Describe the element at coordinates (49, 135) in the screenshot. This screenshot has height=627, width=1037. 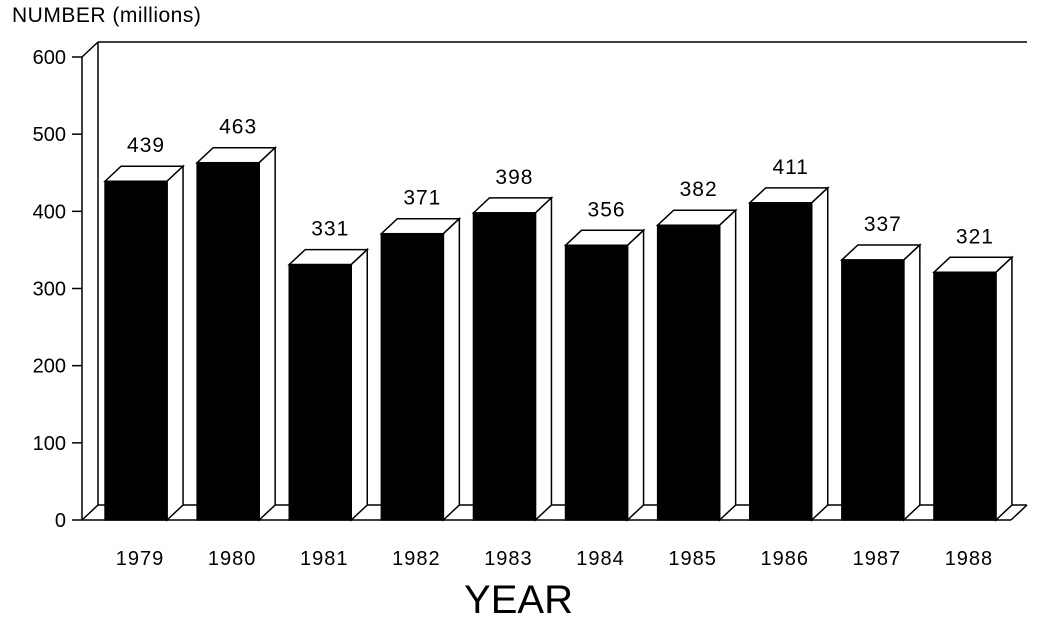
I see `y-tick-label: 500` at that location.